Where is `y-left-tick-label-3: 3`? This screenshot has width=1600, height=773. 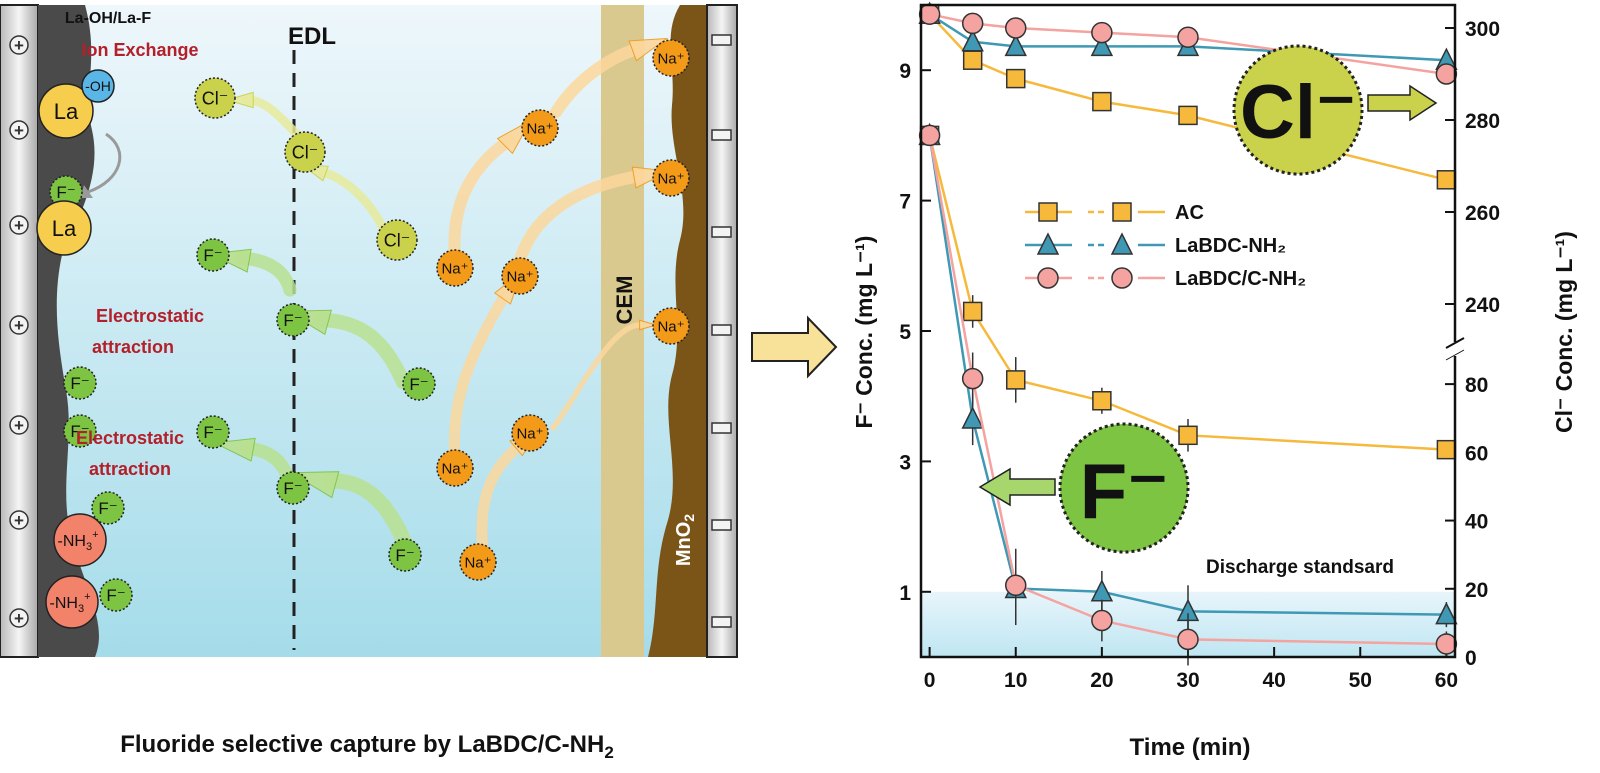 y-left-tick-label-3: 3 is located at coordinates (905, 462).